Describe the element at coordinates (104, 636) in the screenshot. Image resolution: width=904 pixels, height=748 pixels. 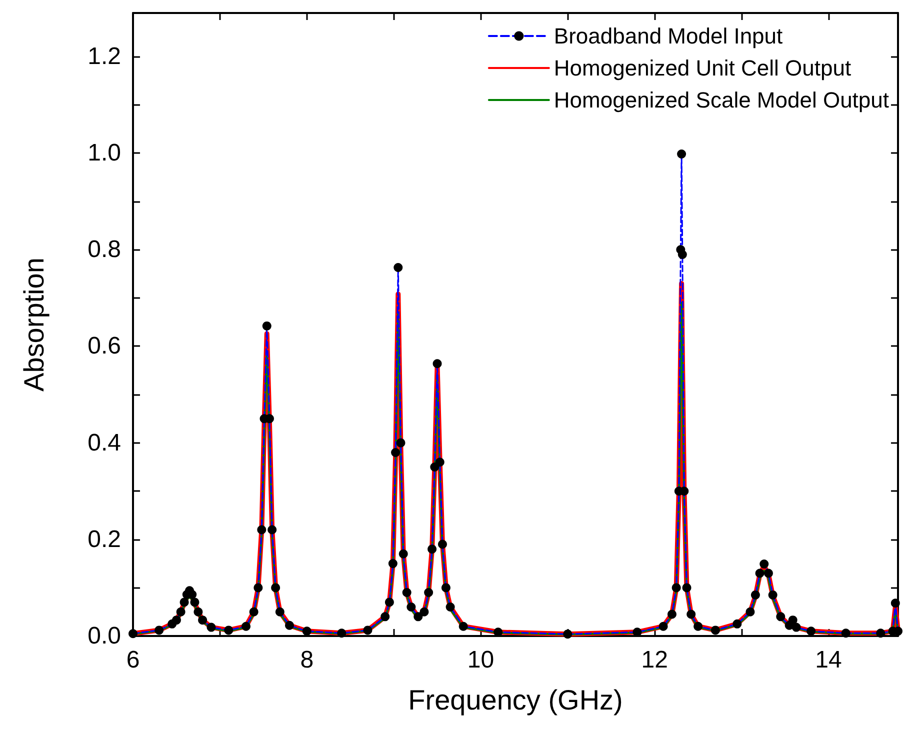
I see `y-tick-label: 0.0` at that location.